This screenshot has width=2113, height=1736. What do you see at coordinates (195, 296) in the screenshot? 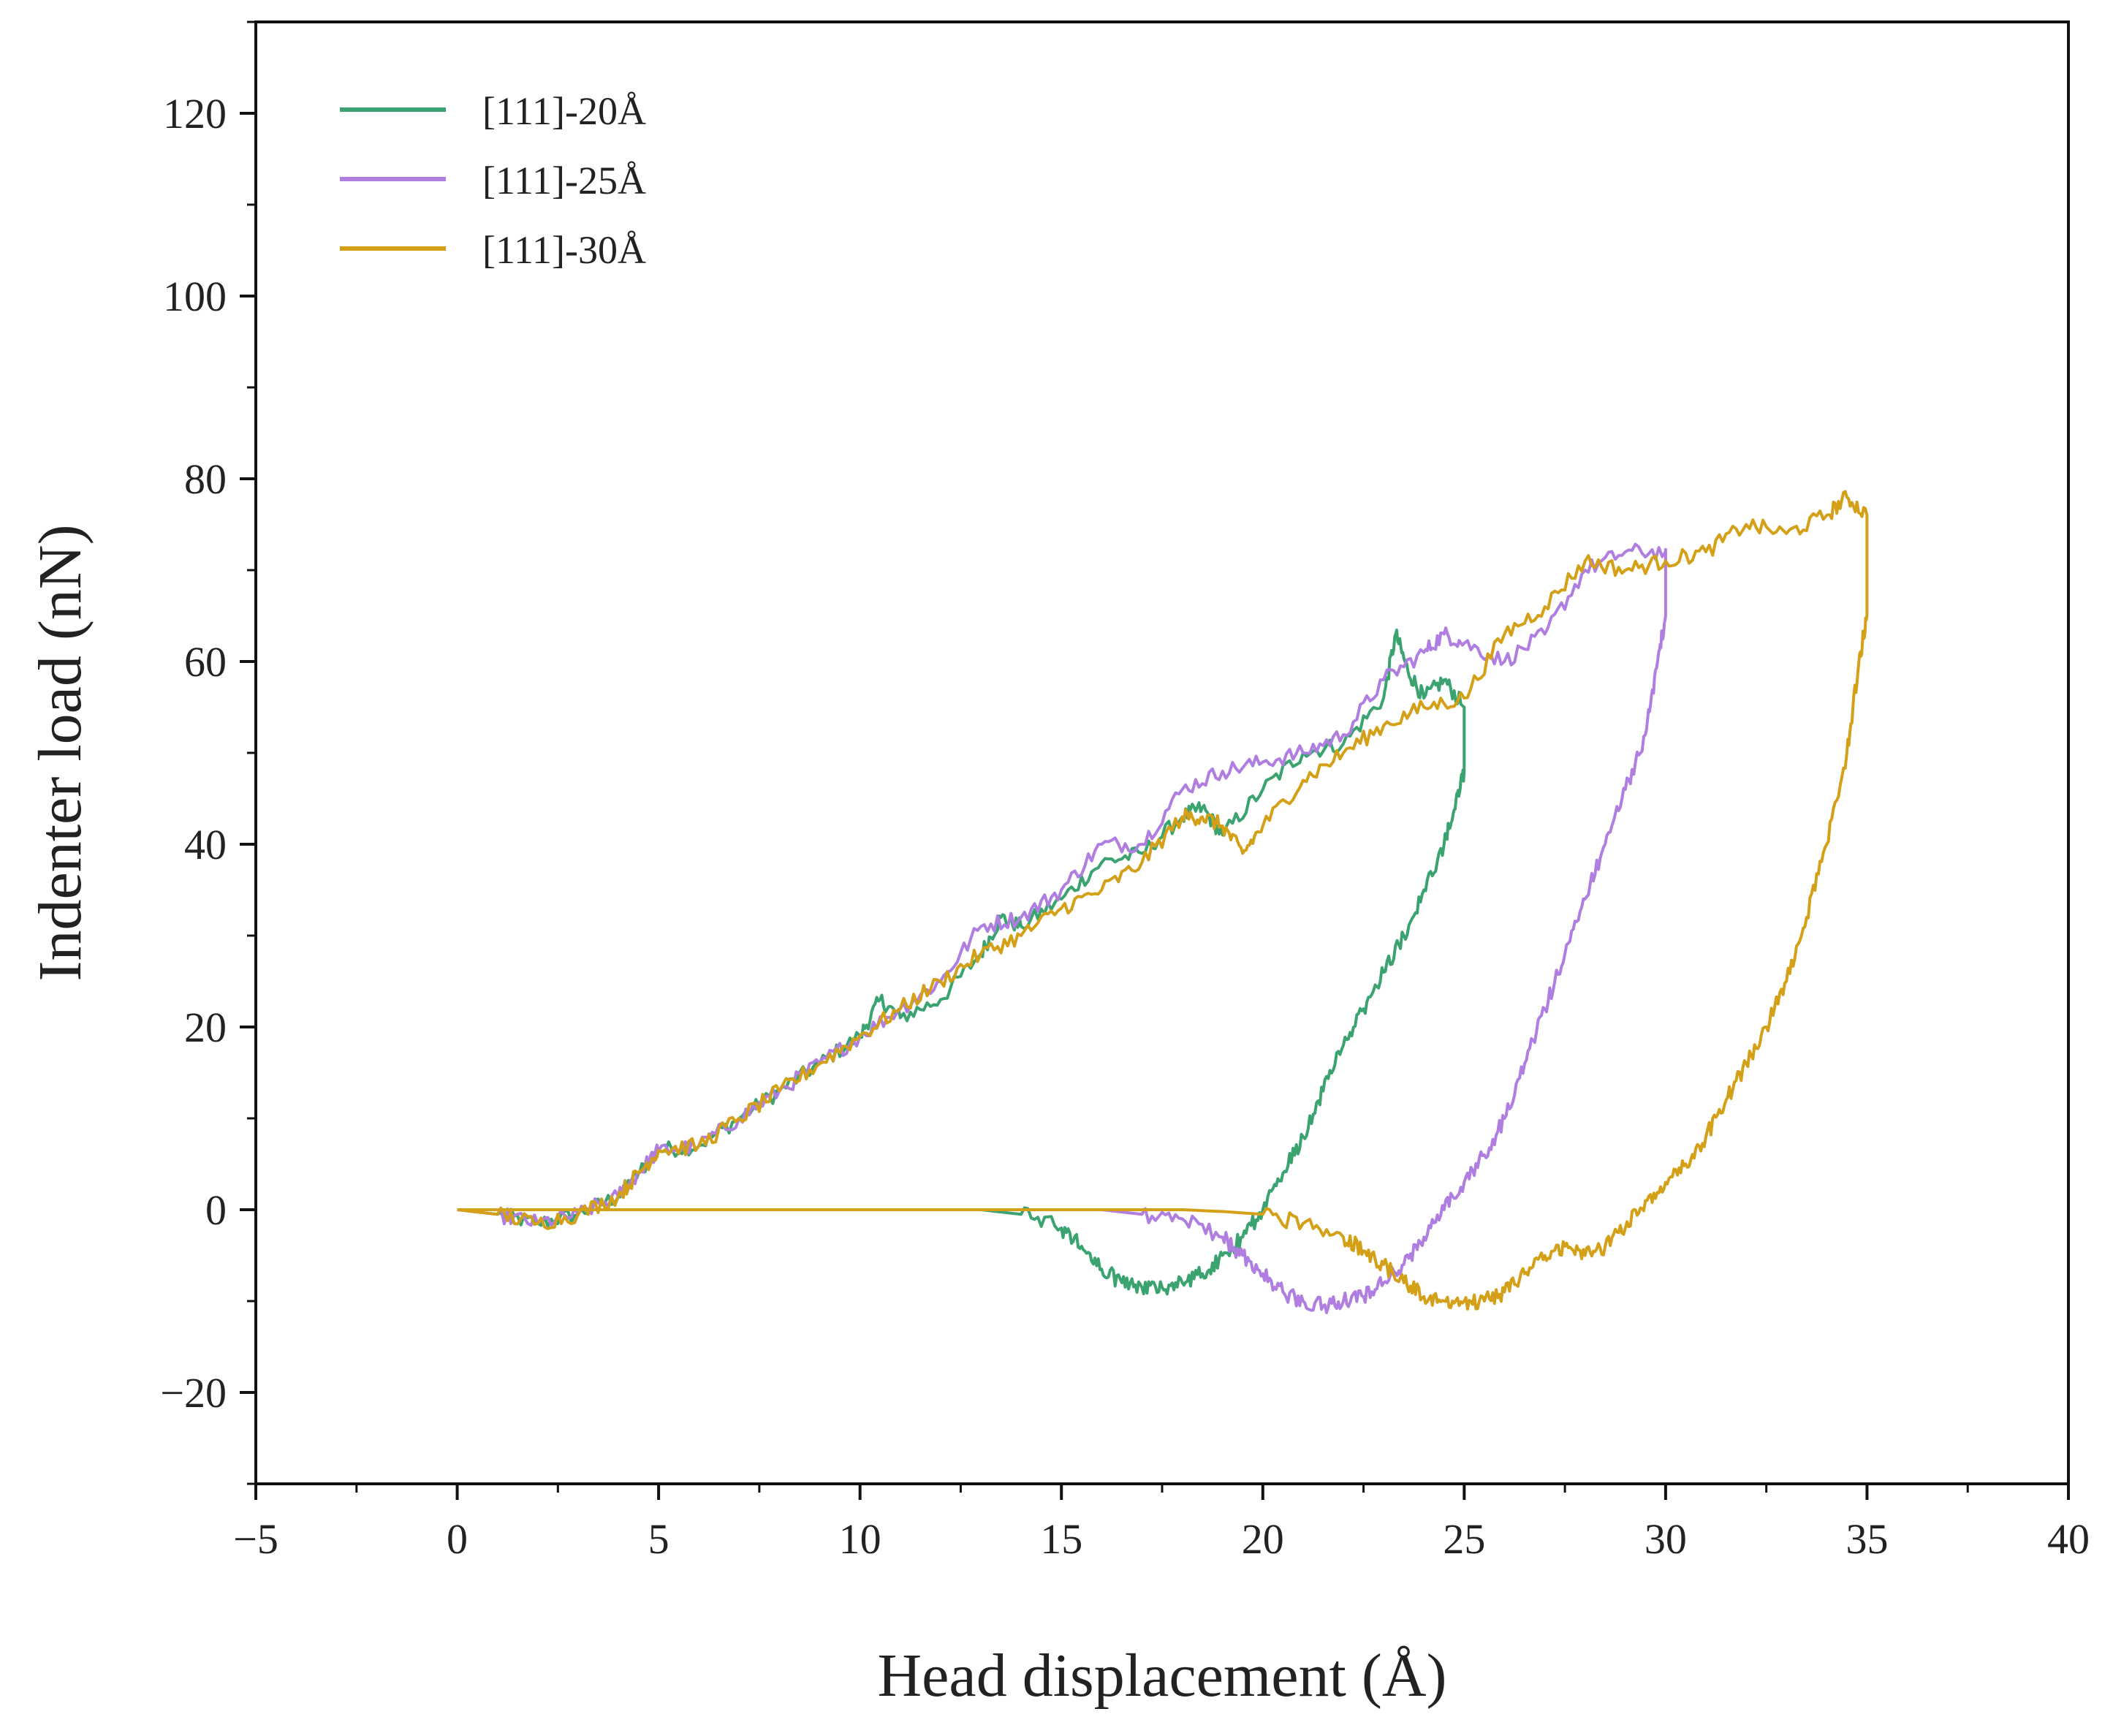
I see `y-tick-label: 100` at bounding box center [195, 296].